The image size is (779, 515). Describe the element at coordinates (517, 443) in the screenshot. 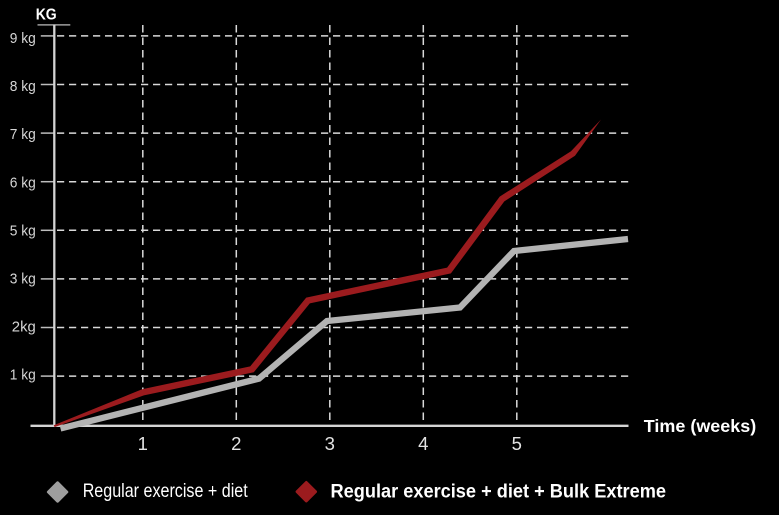

I see `svg-text: 5` at that location.